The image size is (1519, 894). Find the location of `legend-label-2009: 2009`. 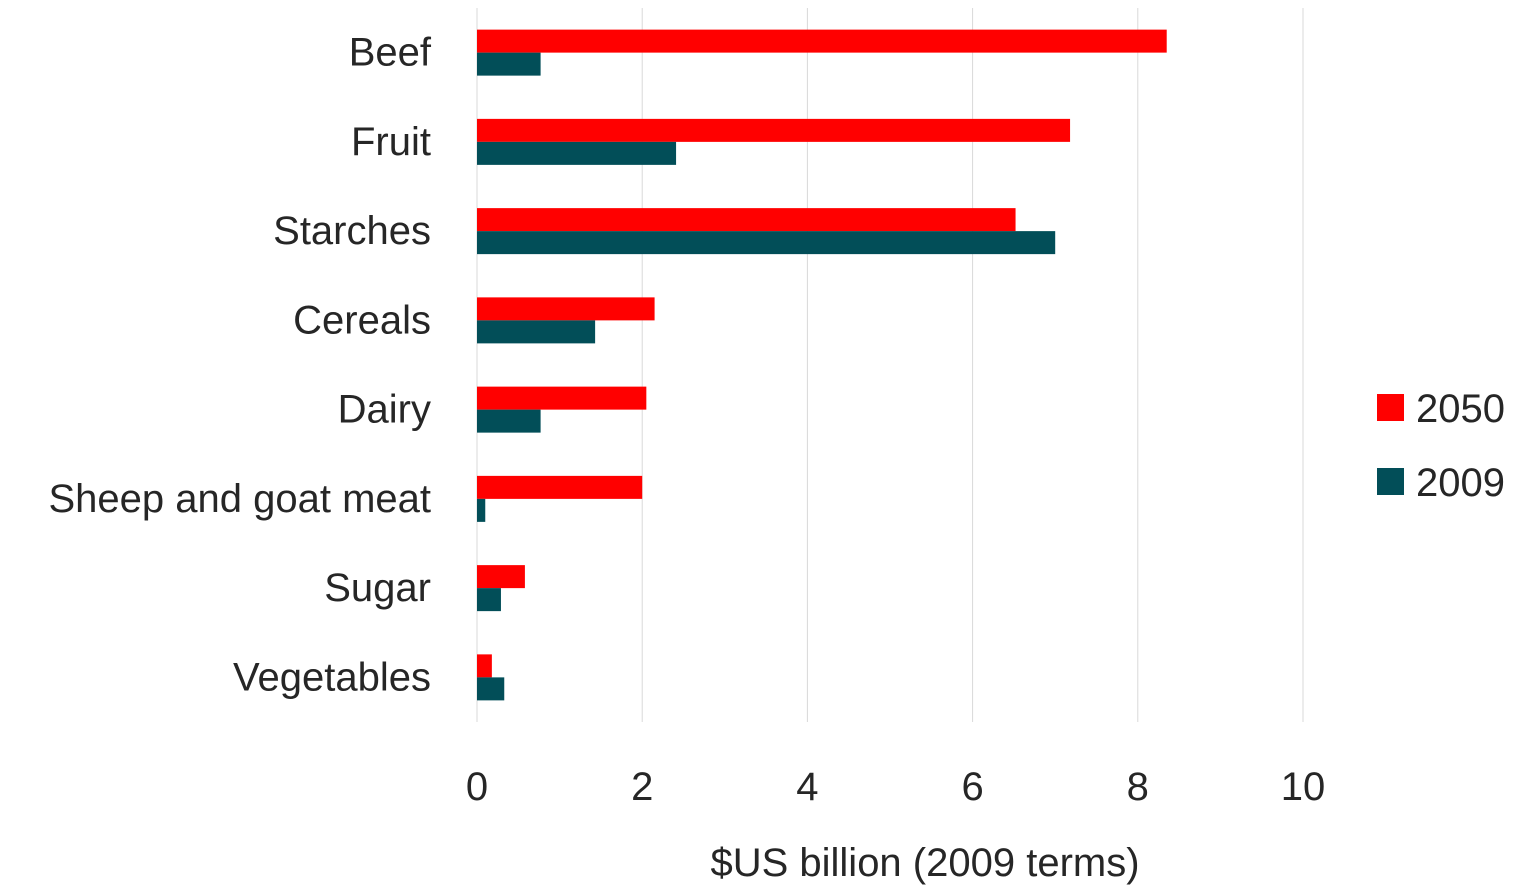

legend-label-2009: 2009 is located at coordinates (1460, 483).